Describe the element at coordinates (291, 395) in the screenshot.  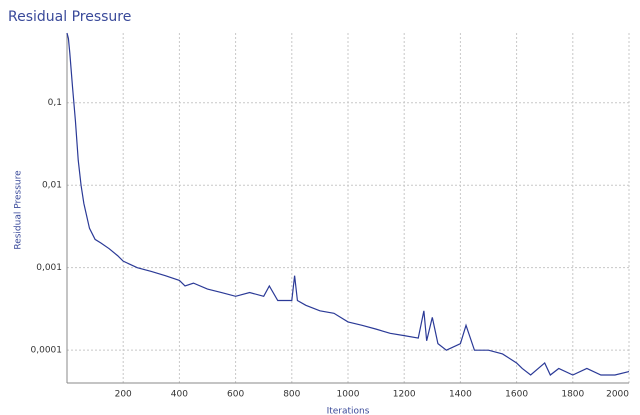
I see `x-tick-label: 800` at that location.